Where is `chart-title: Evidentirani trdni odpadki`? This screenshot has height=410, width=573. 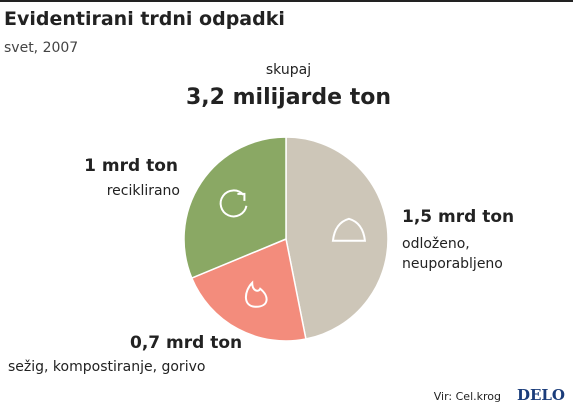
chart-title: Evidentirani trdni odpadki is located at coordinates (144, 19).